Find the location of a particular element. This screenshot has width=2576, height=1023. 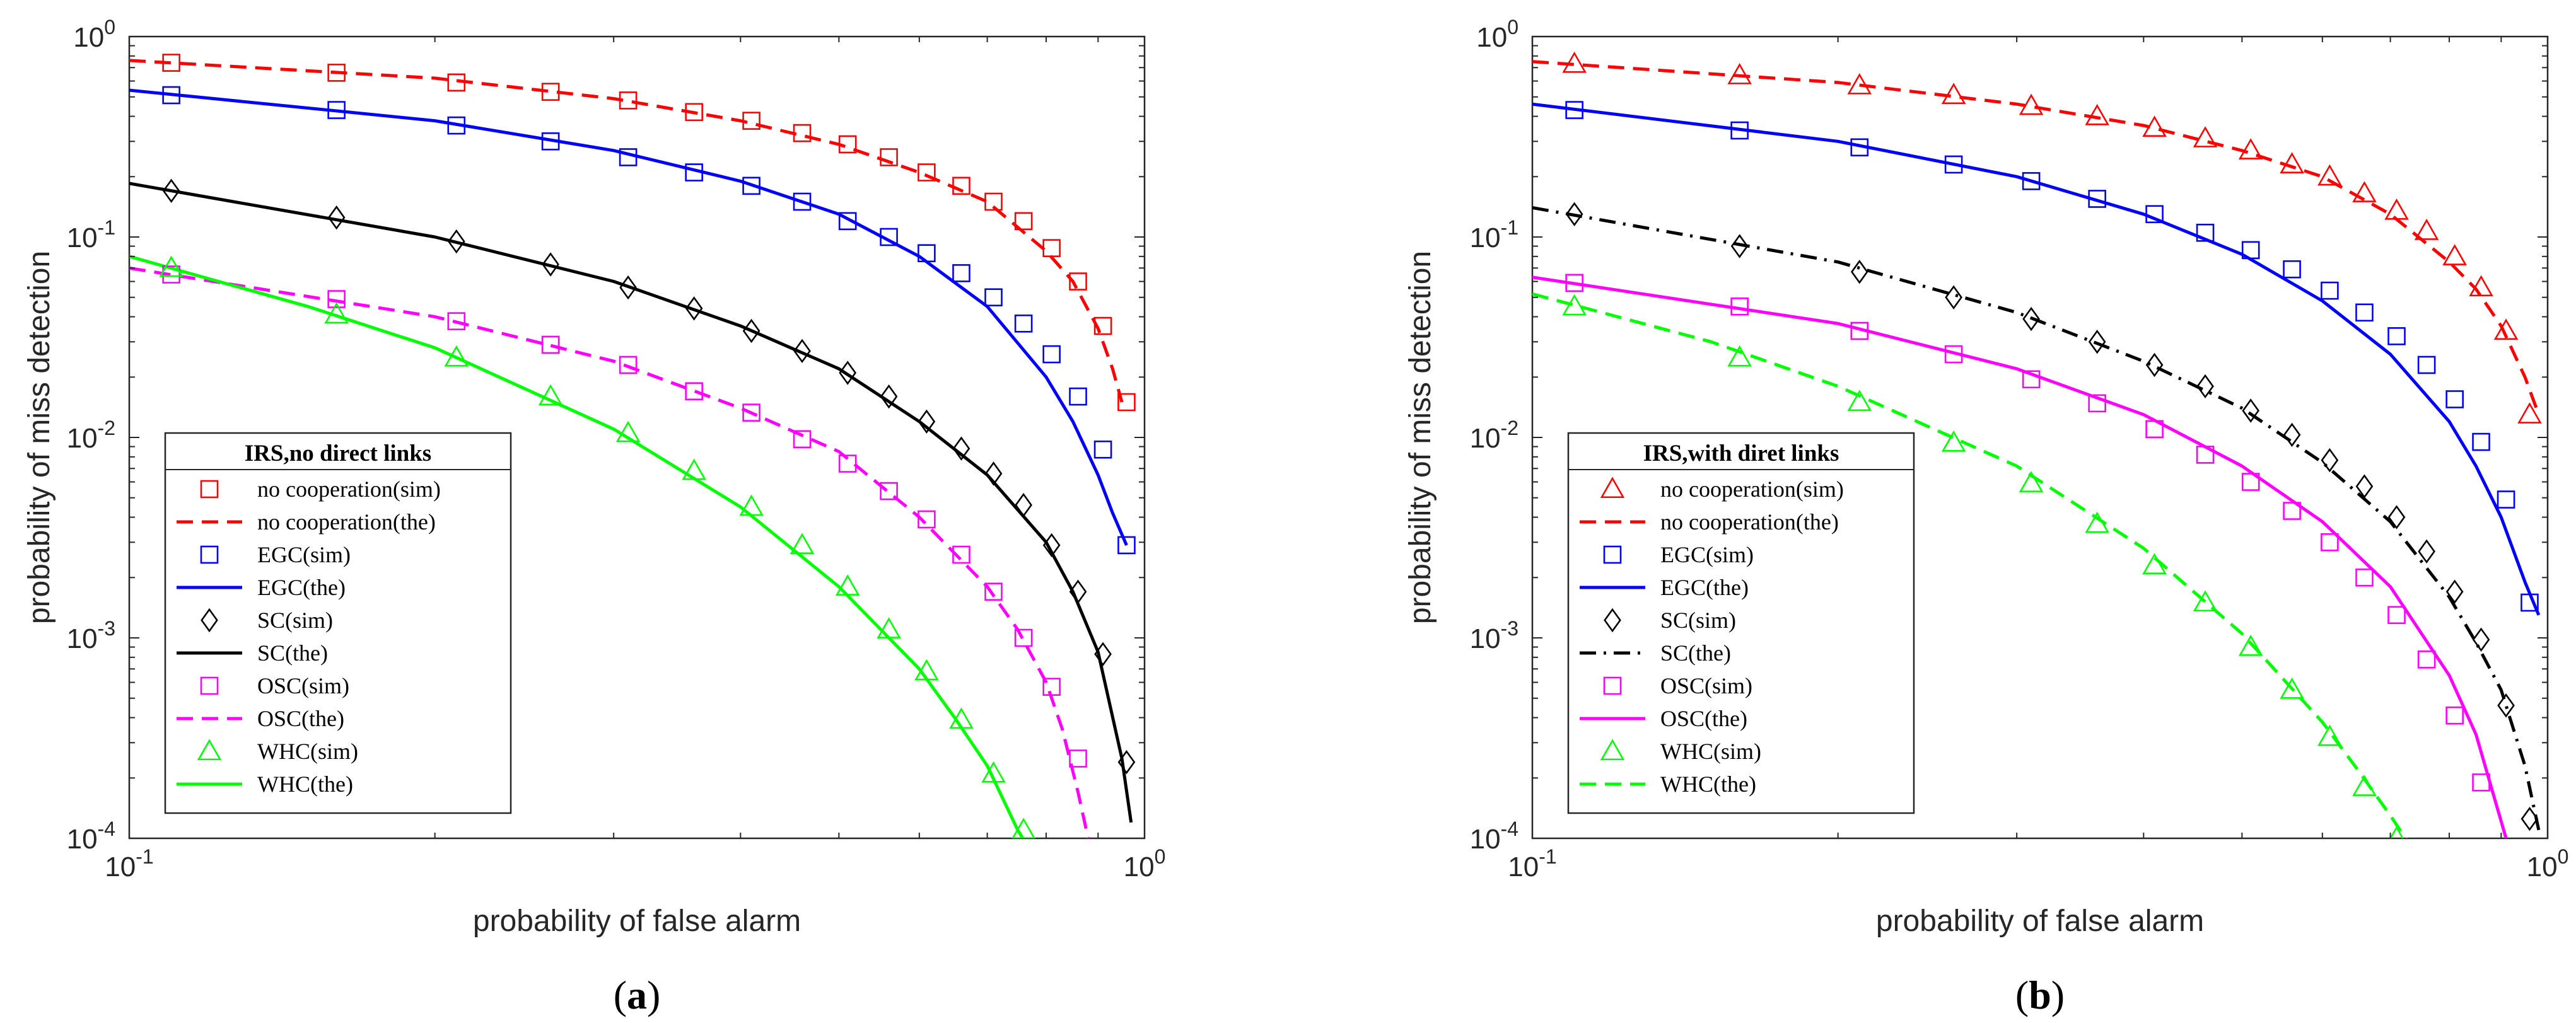

legend-label: no cooperation(sim) is located at coordinates (349, 489).